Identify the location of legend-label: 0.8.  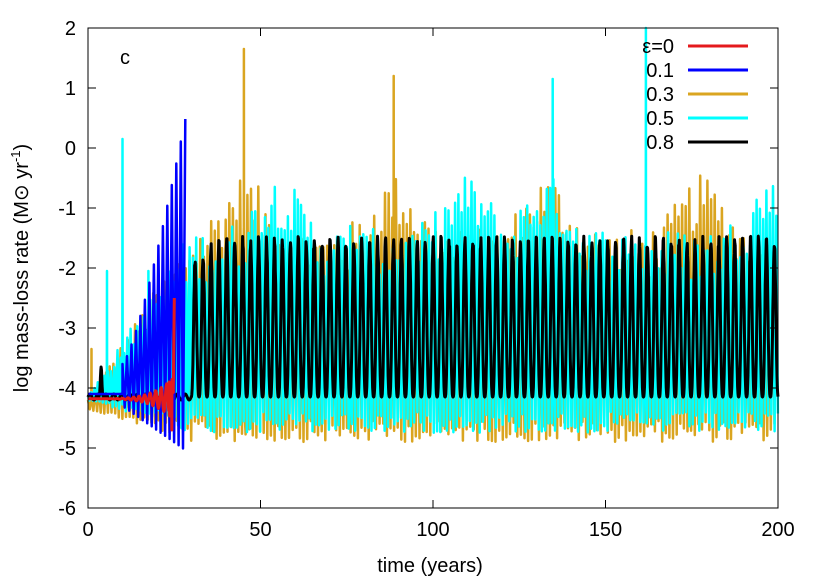
(660, 143).